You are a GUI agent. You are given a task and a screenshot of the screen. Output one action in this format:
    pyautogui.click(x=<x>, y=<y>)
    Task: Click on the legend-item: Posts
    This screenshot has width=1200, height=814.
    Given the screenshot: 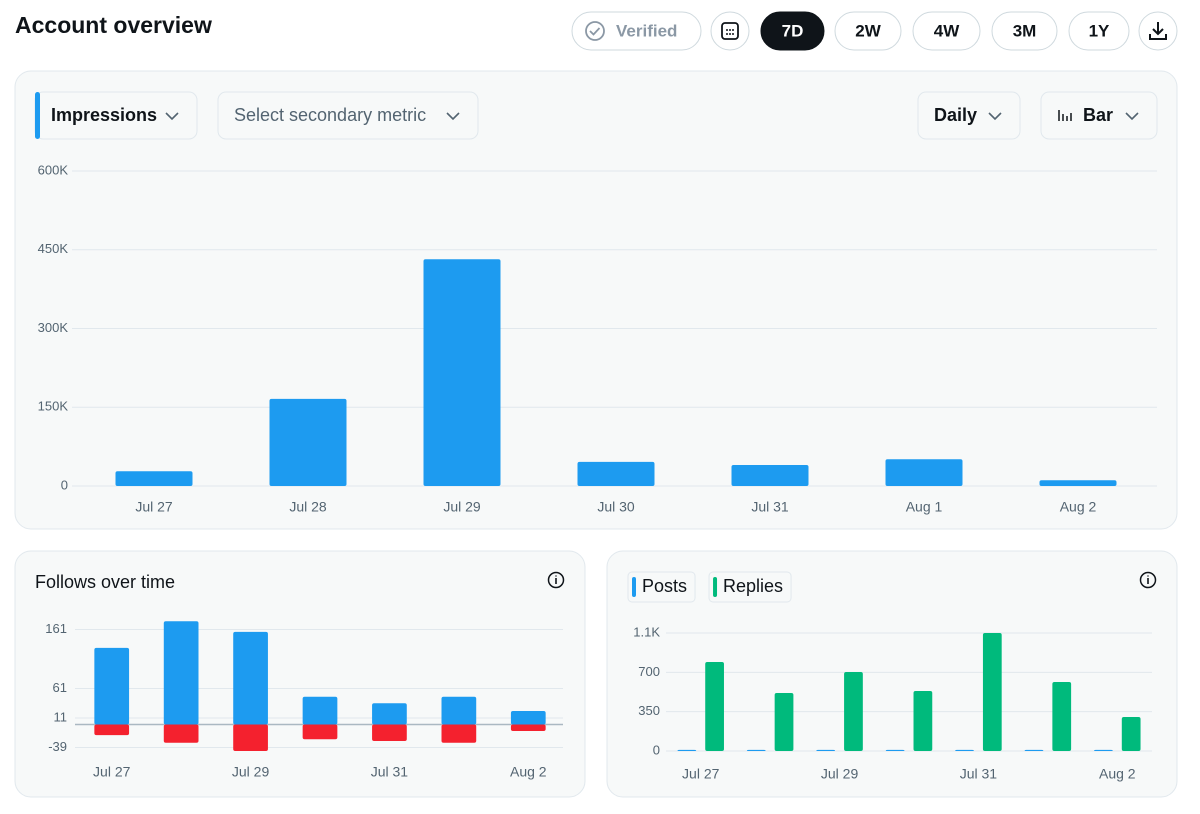 What is the action you would take?
    pyautogui.click(x=661, y=587)
    